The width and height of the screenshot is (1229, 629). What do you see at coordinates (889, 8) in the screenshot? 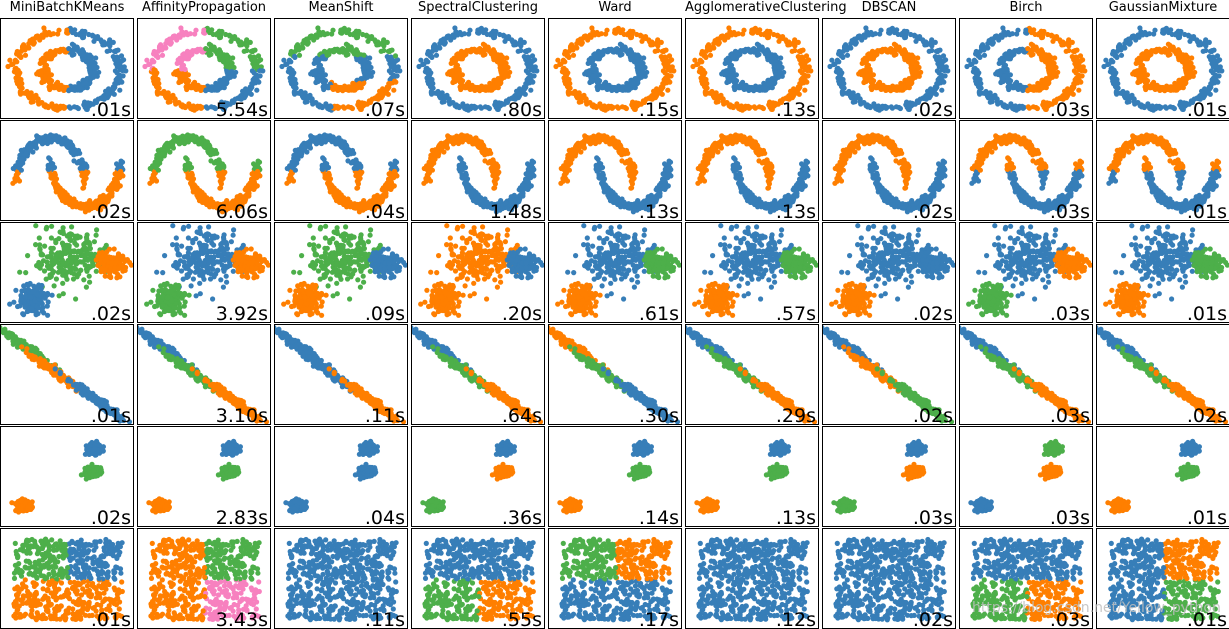
I see `algorithm-title-6: DBSCAN` at bounding box center [889, 8].